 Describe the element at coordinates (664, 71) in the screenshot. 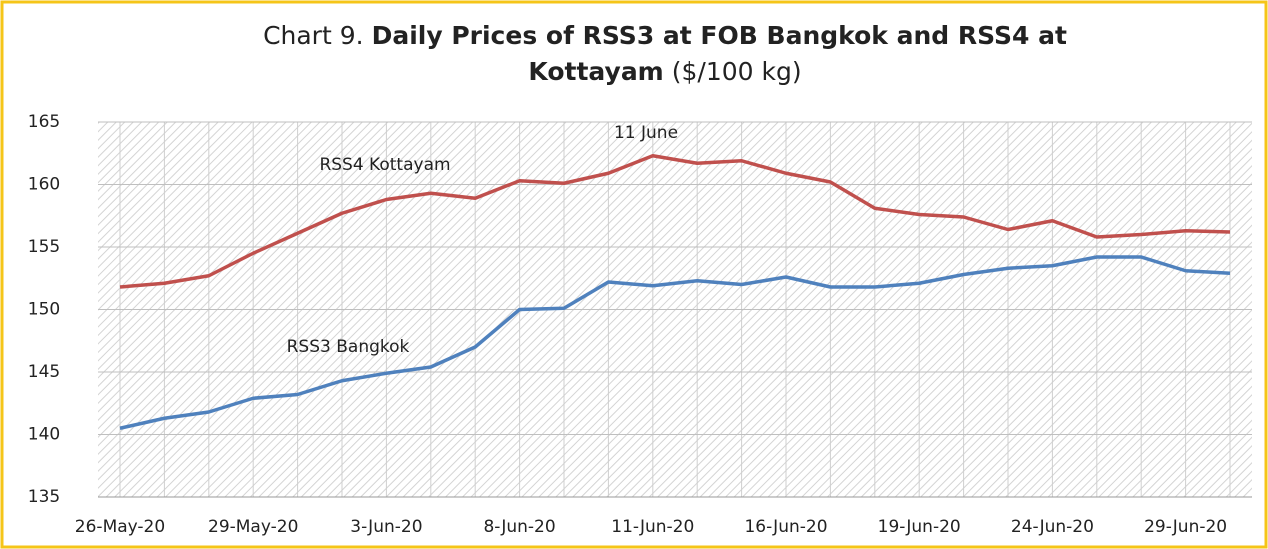

I see `title-line: Kottayam ($/100 kg)` at that location.